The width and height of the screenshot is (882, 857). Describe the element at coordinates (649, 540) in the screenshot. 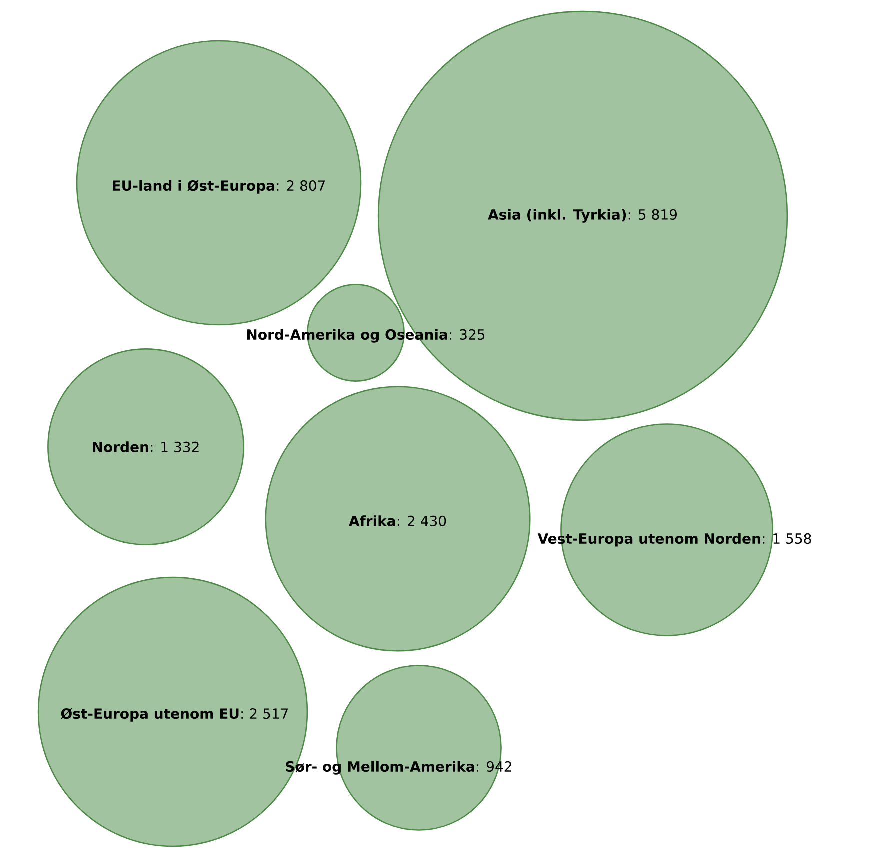

I see `category-label: Vest-Europa utenom Norden` at that location.